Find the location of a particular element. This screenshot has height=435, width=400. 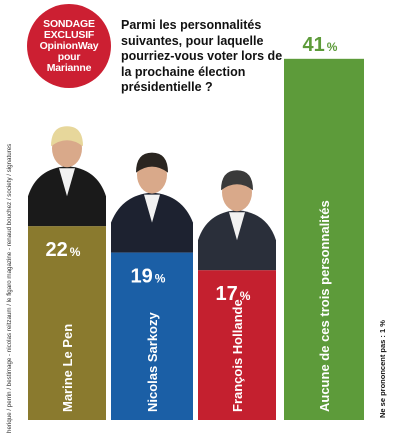

badge-line-1: SONDAGE is located at coordinates (69, 23).